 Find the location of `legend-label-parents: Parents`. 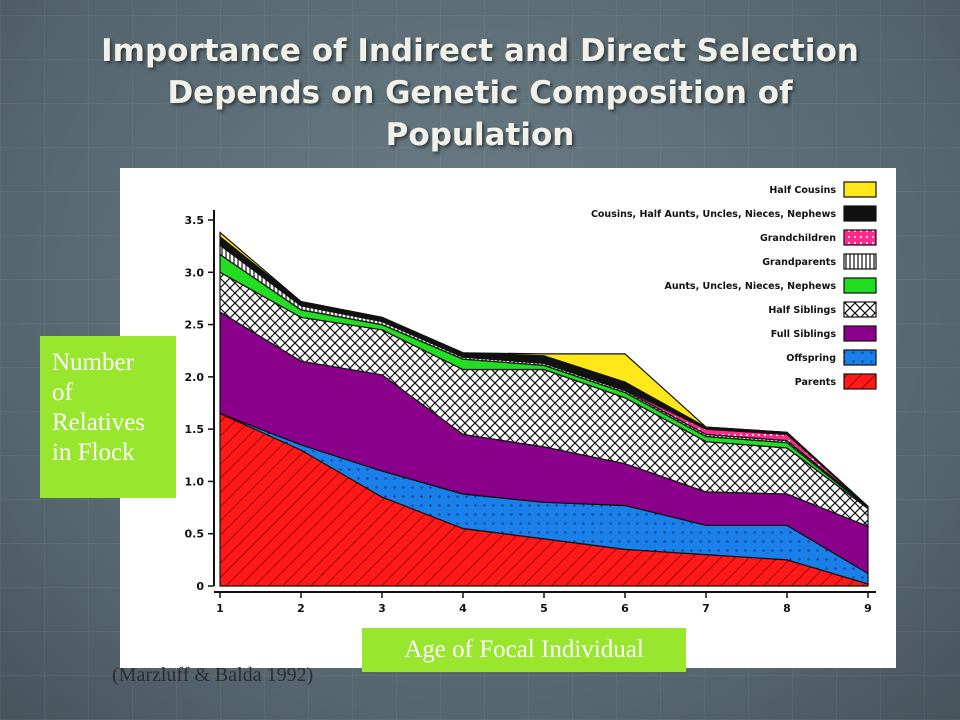

legend-label-parents: Parents is located at coordinates (816, 382).